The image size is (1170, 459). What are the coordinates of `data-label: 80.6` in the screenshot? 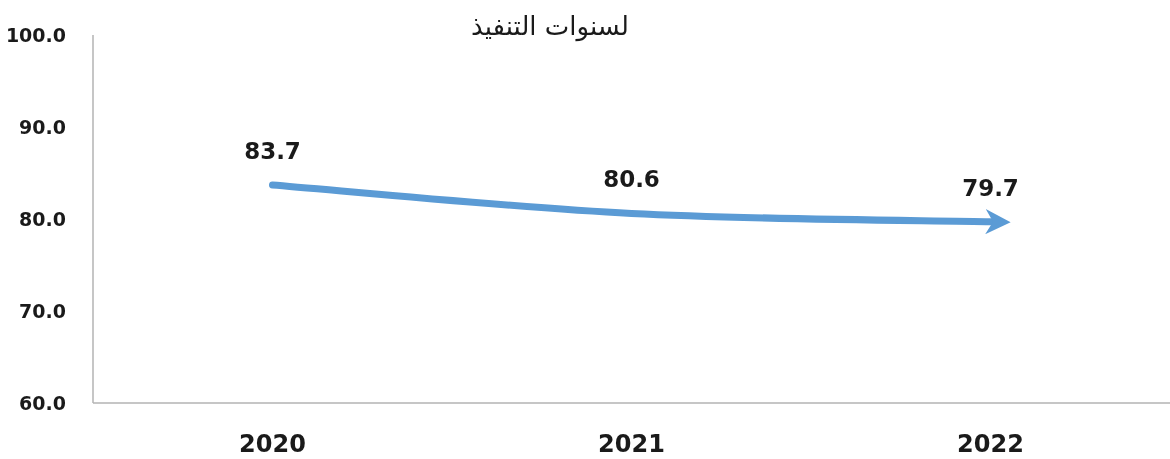 It's located at (631, 179).